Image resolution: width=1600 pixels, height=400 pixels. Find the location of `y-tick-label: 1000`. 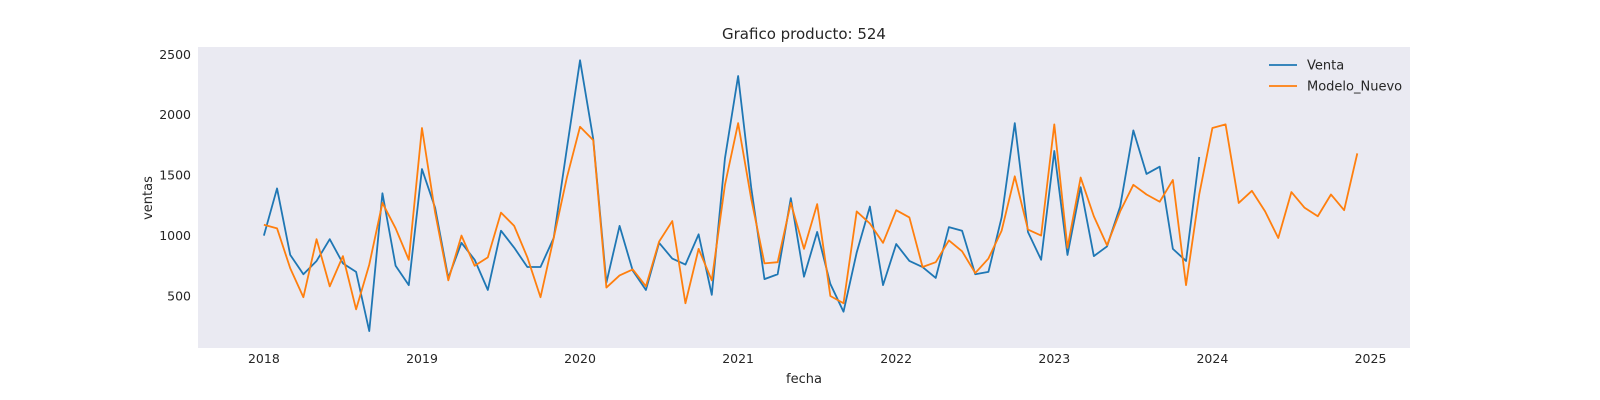

y-tick-label: 1000 is located at coordinates (175, 235).